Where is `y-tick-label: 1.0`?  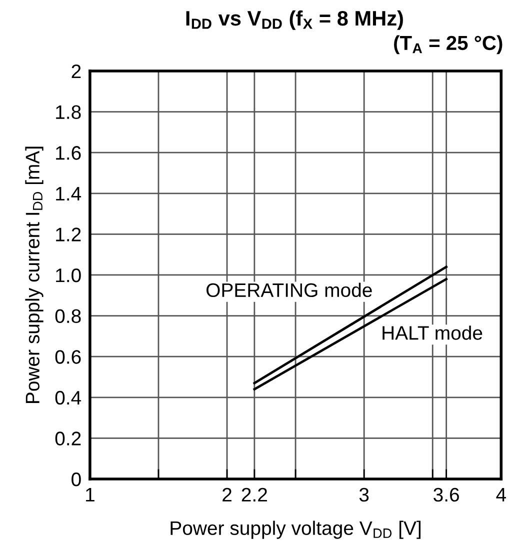 y-tick-label: 1.0 is located at coordinates (68, 275).